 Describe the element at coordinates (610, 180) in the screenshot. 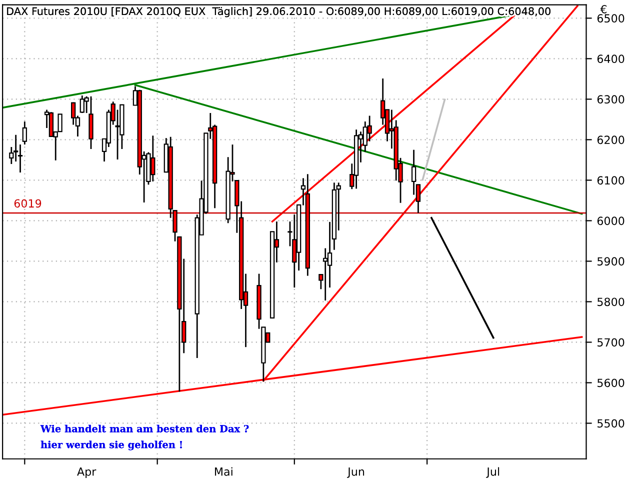

I see `y-tick-label: 6100` at that location.